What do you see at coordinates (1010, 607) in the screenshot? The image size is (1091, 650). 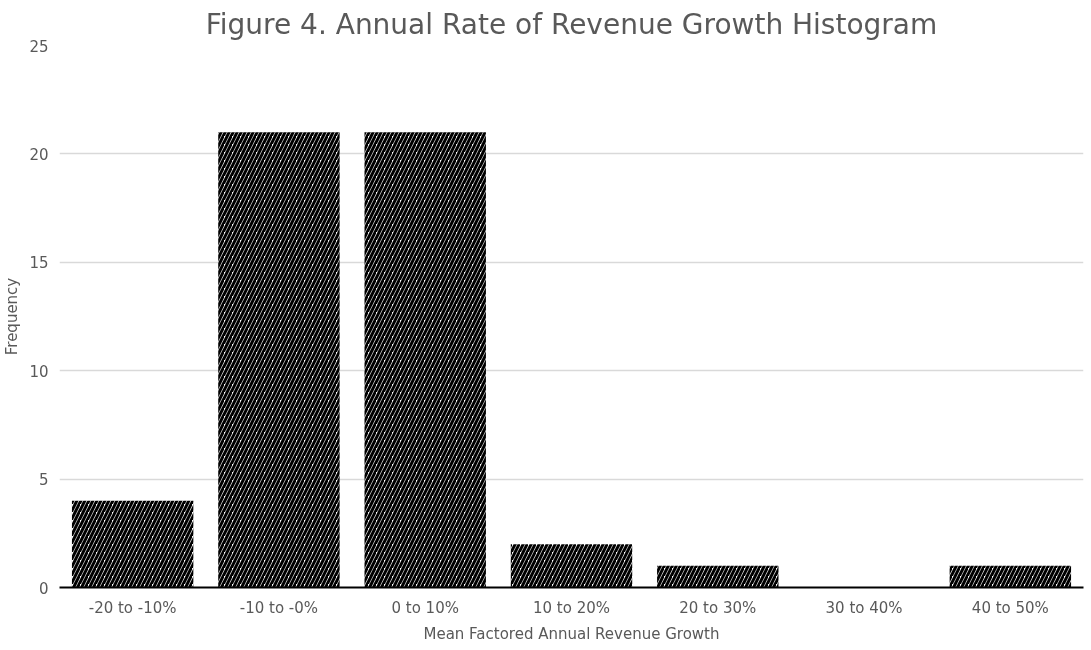 I see `x-tick-label: 40 to 50%` at bounding box center [1010, 607].